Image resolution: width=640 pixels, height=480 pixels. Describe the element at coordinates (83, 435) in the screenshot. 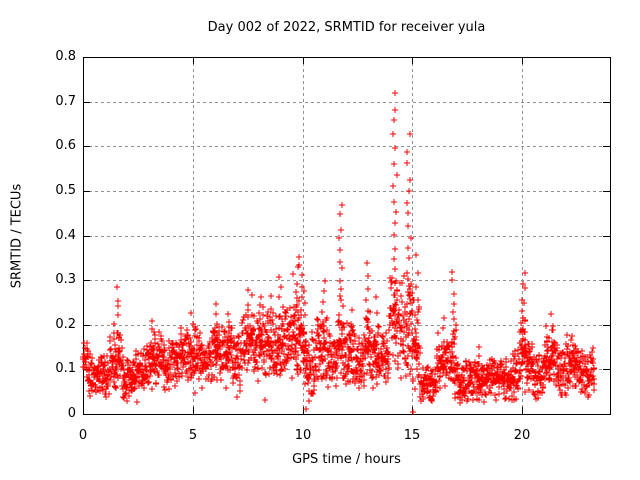

I see `x-tick-label: 0` at that location.